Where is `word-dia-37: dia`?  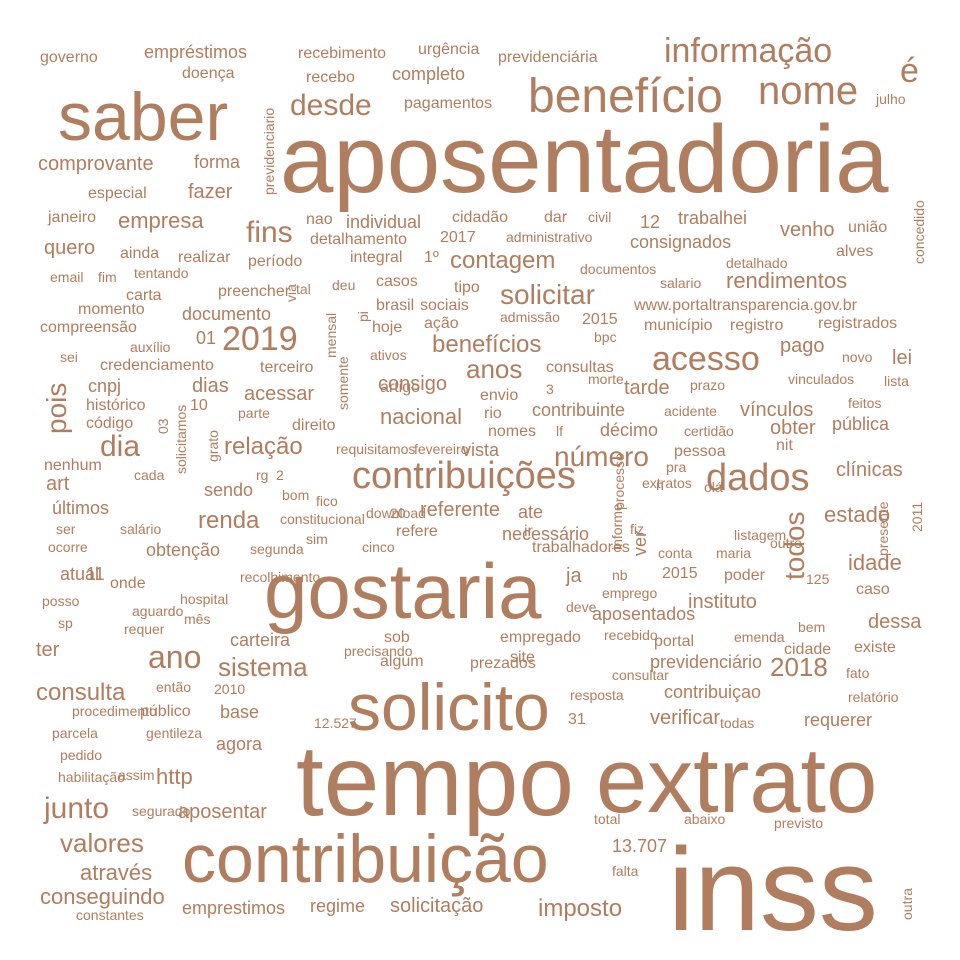
word-dia-37: dia is located at coordinates (120, 446).